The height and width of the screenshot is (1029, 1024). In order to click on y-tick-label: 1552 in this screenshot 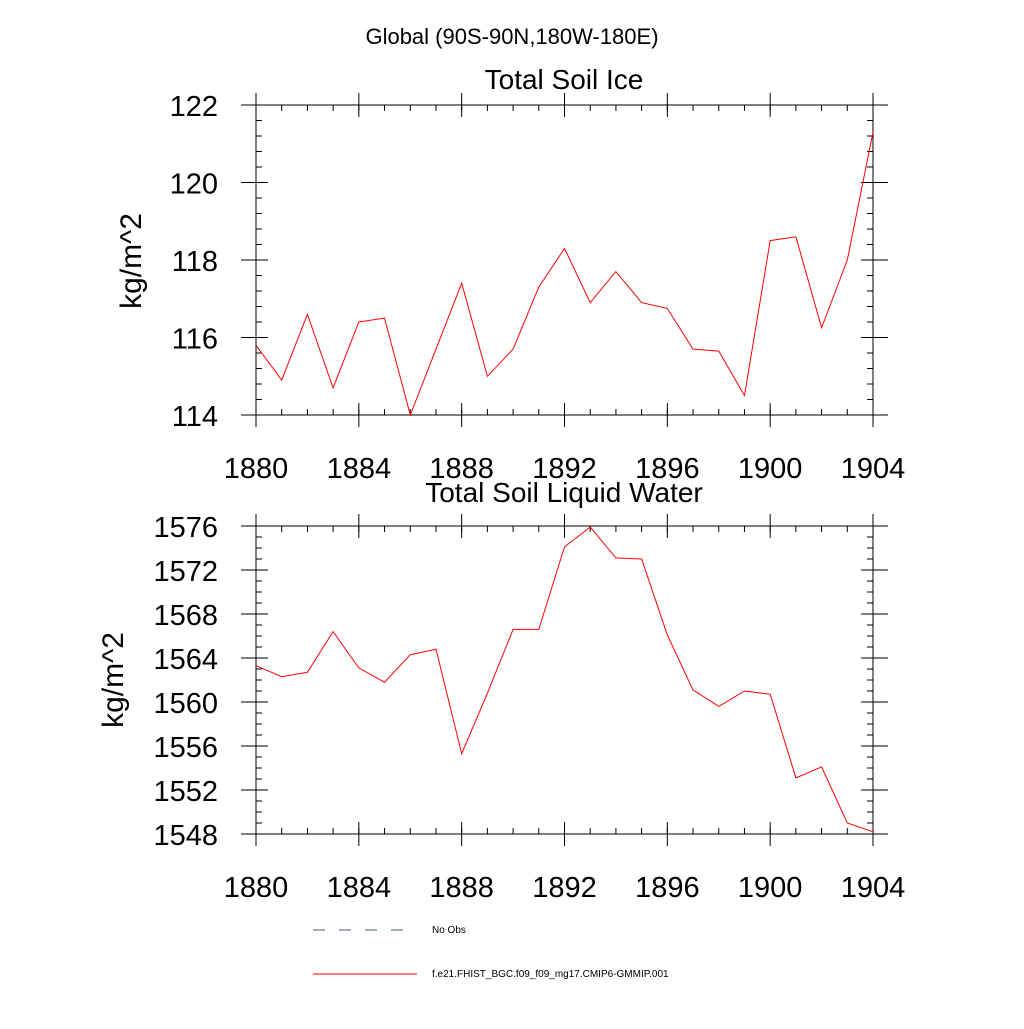, I will do `click(185, 792)`.